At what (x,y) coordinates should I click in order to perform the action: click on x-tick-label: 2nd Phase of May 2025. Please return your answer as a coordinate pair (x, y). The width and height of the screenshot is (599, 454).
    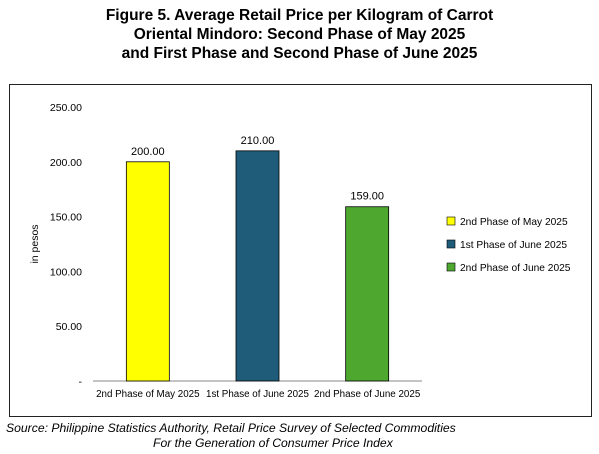
    Looking at the image, I should click on (148, 394).